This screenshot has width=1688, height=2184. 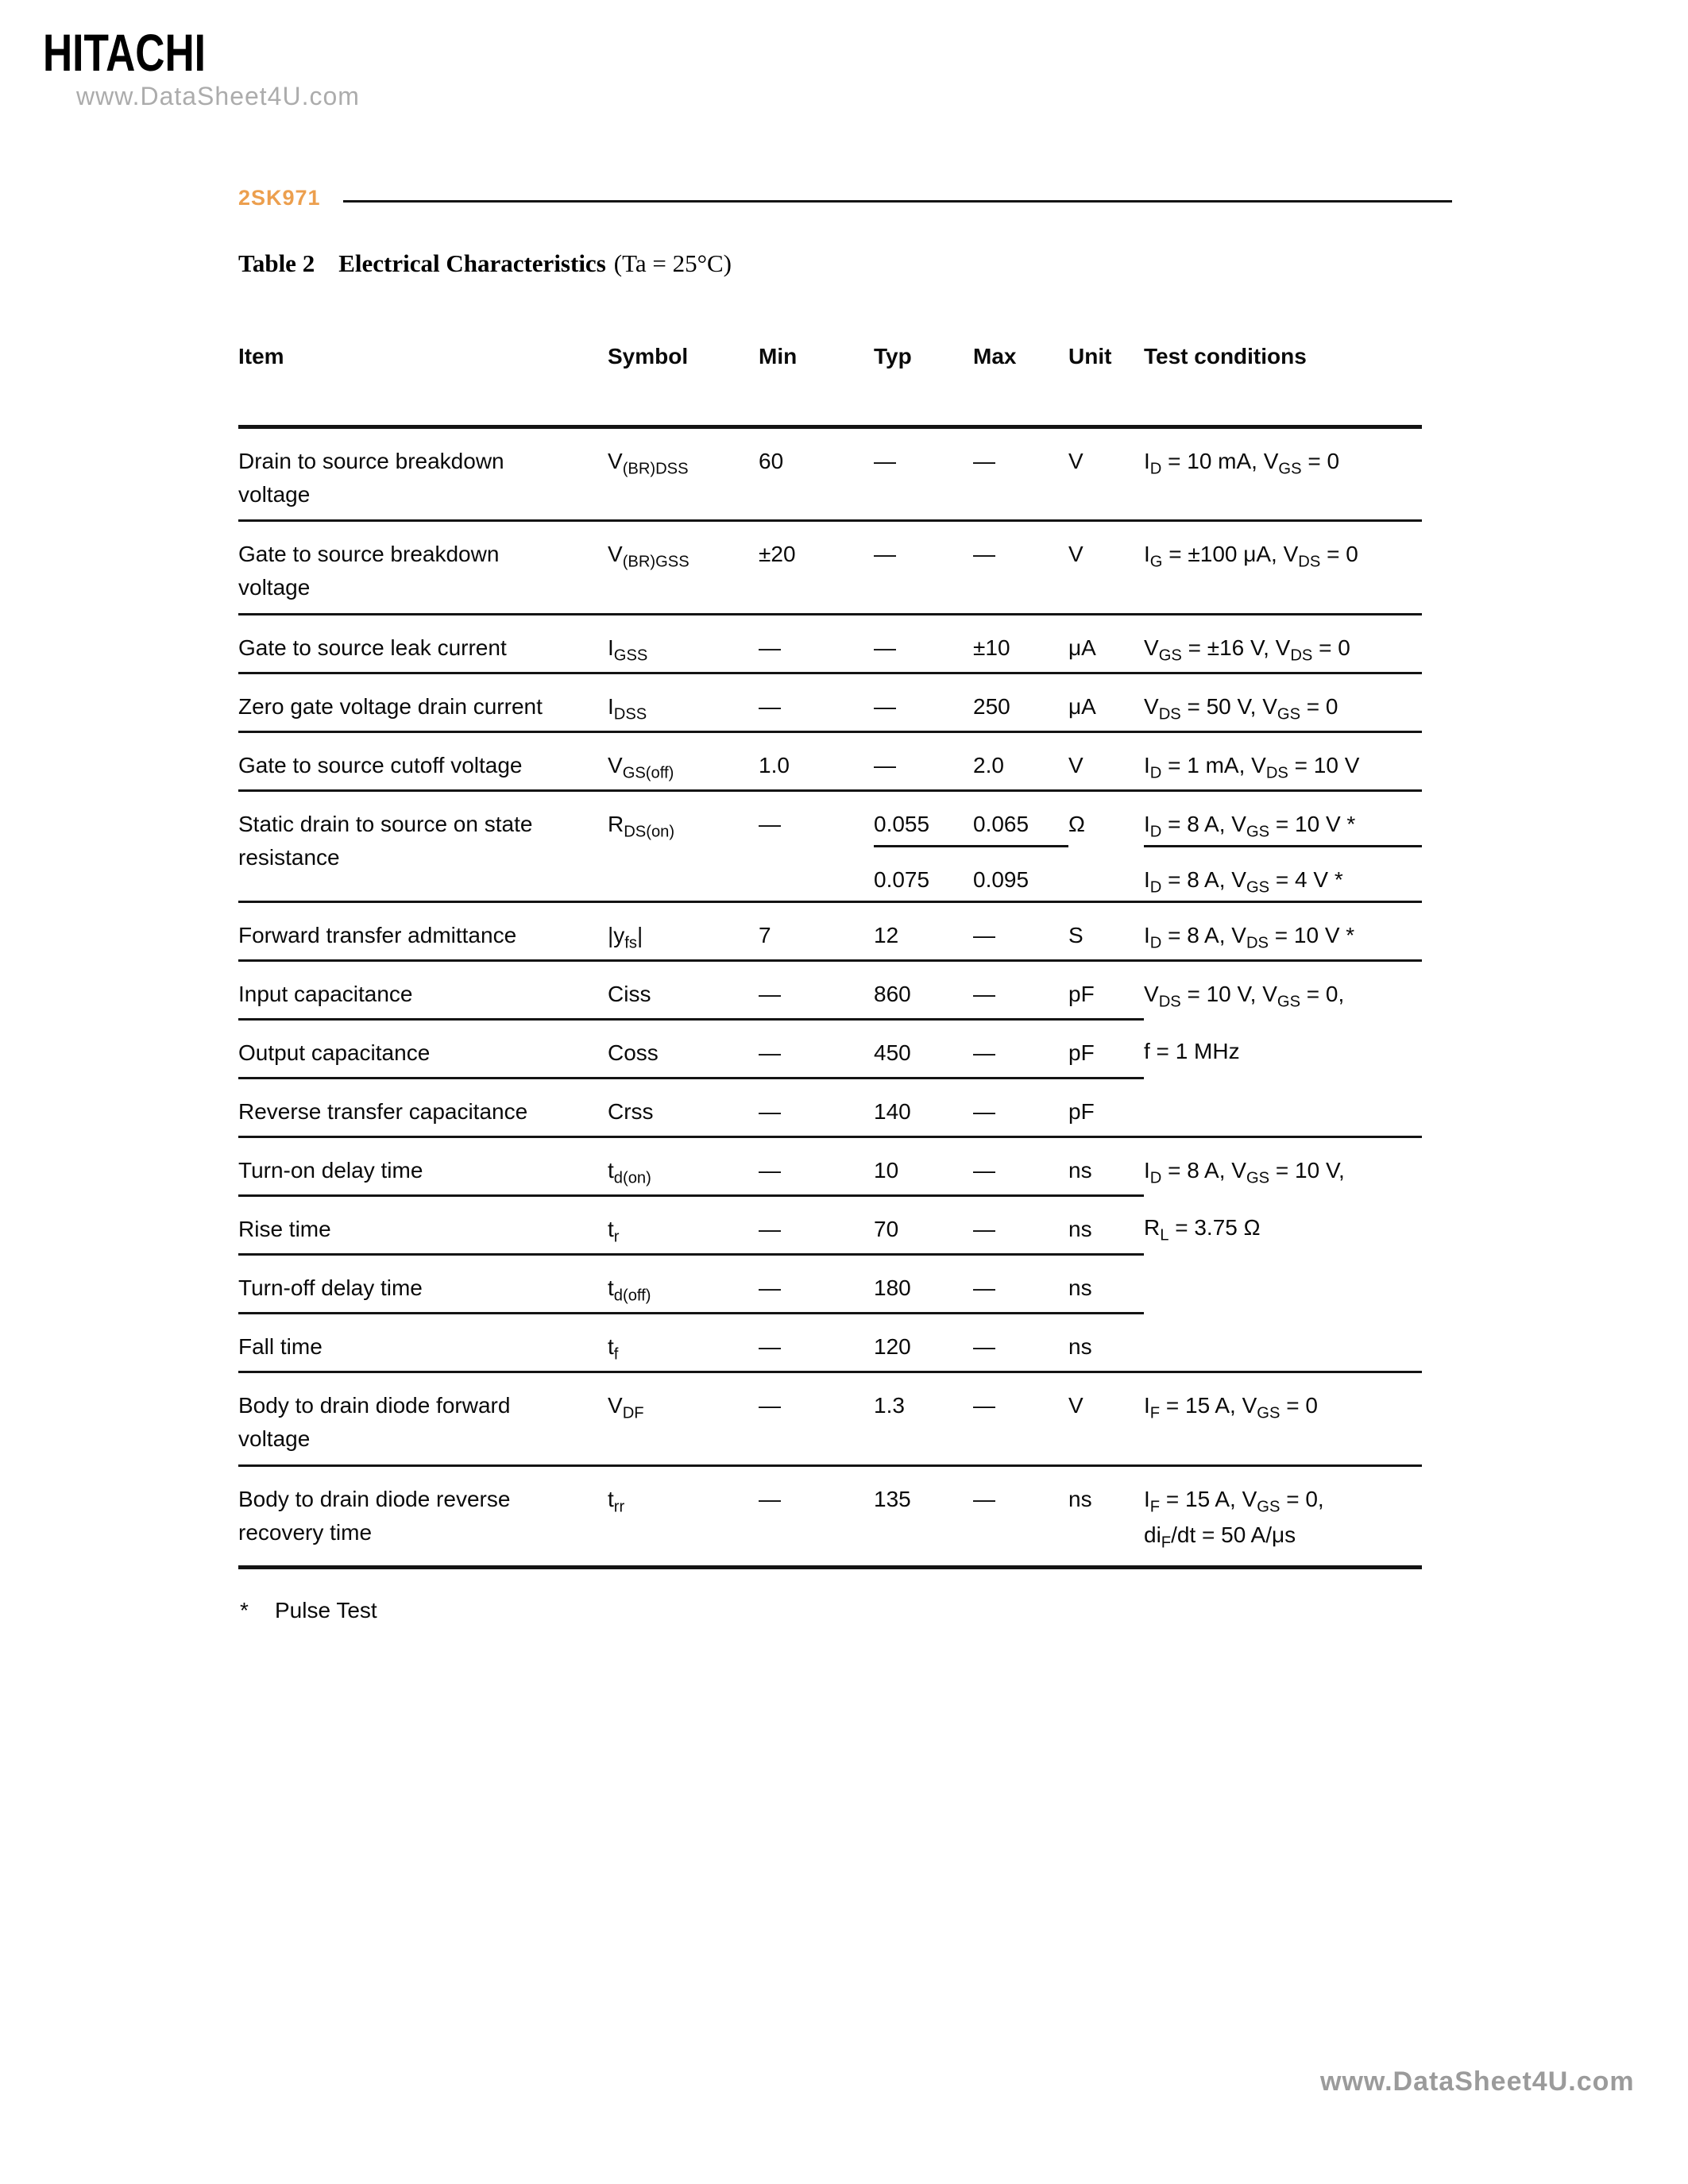 What do you see at coordinates (923, 1166) in the screenshot?
I see `typ-cell: 10` at bounding box center [923, 1166].